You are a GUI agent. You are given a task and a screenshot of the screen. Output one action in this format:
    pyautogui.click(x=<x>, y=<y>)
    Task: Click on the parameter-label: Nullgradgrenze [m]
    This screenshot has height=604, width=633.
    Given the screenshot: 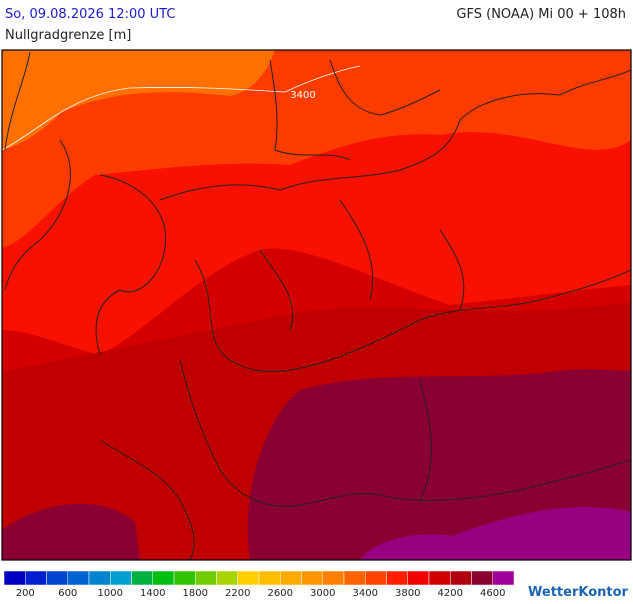 What is the action you would take?
    pyautogui.click(x=68, y=35)
    